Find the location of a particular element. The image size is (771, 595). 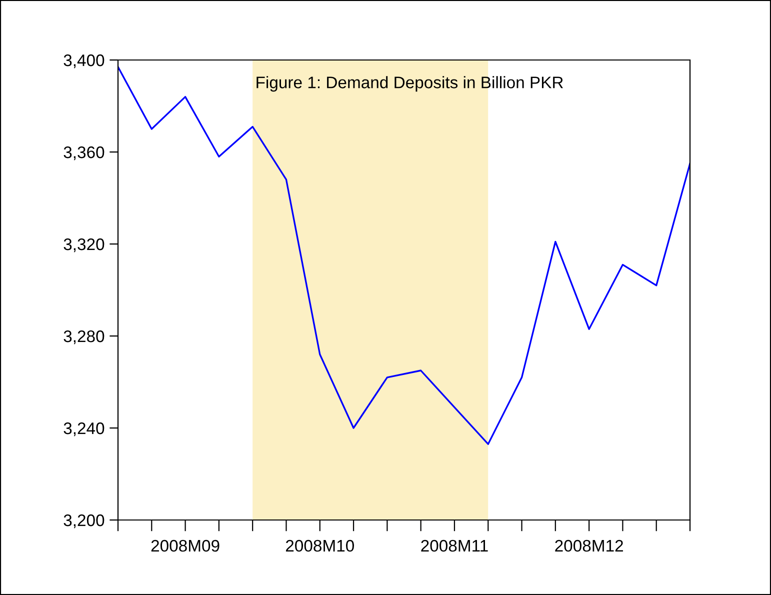

y-tick-label: 3,280 is located at coordinates (84, 337).